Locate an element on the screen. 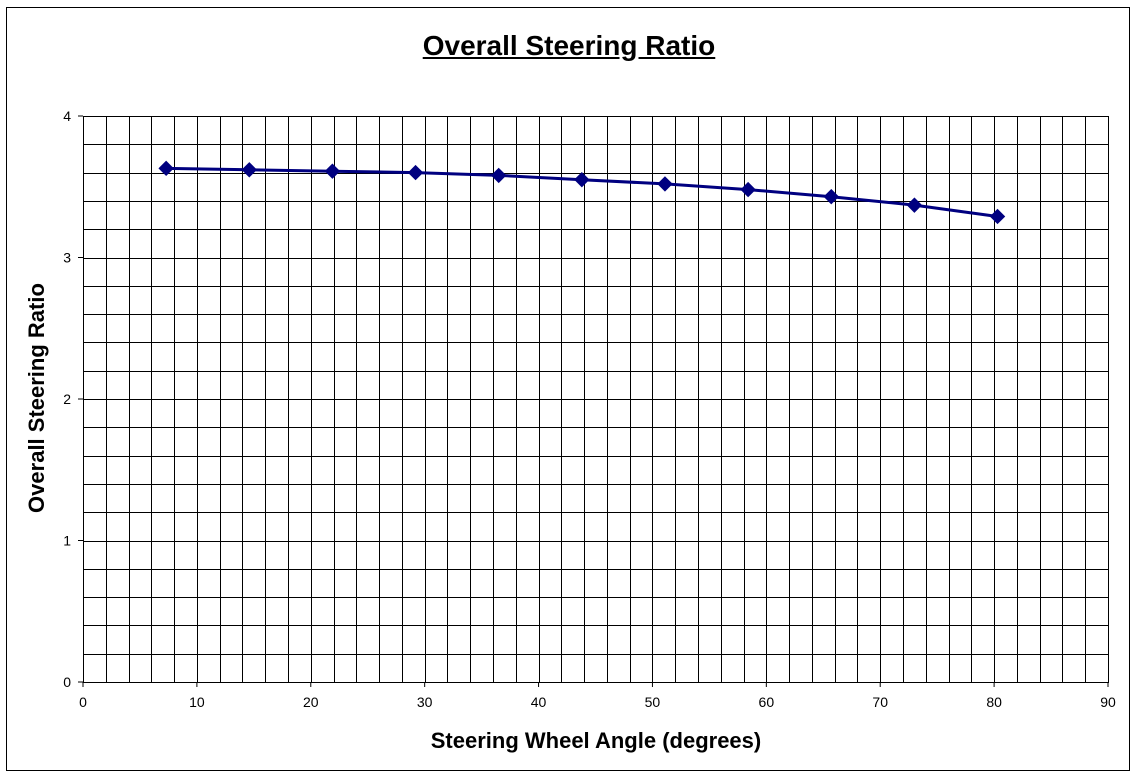 The height and width of the screenshot is (778, 1138). x-tick-label: 20 is located at coordinates (311, 702).